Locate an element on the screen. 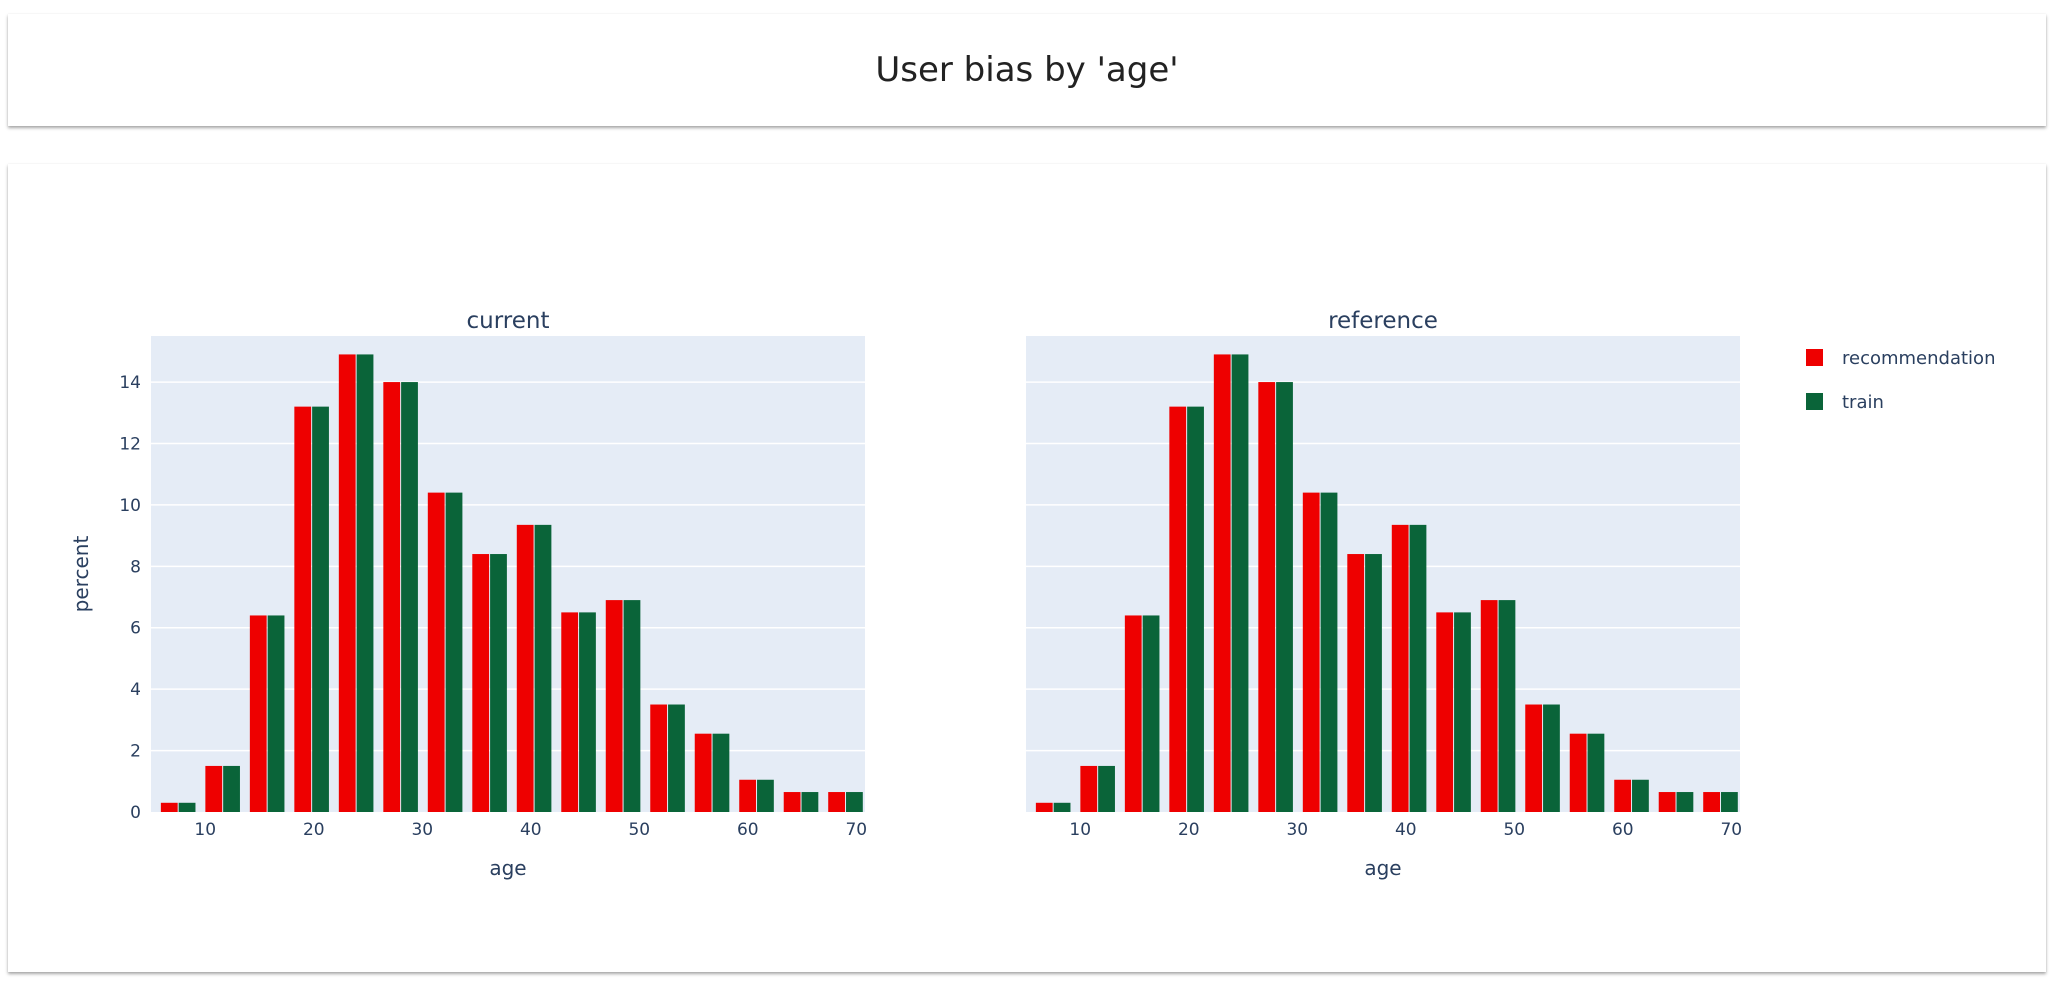  legend-label-recommendation: recommendation is located at coordinates (1918, 358).